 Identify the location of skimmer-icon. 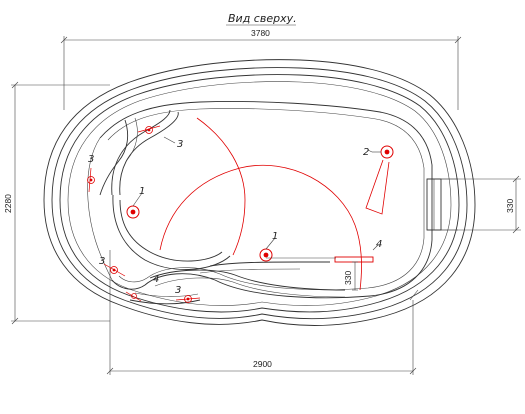
(379, 180).